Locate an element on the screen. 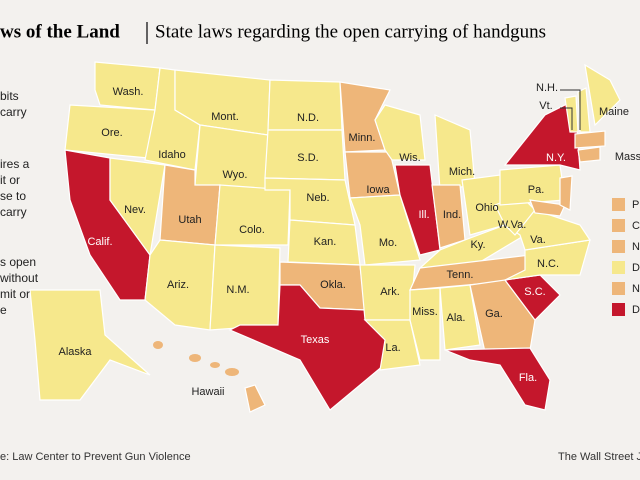  state-label: Mo. is located at coordinates (388, 243).